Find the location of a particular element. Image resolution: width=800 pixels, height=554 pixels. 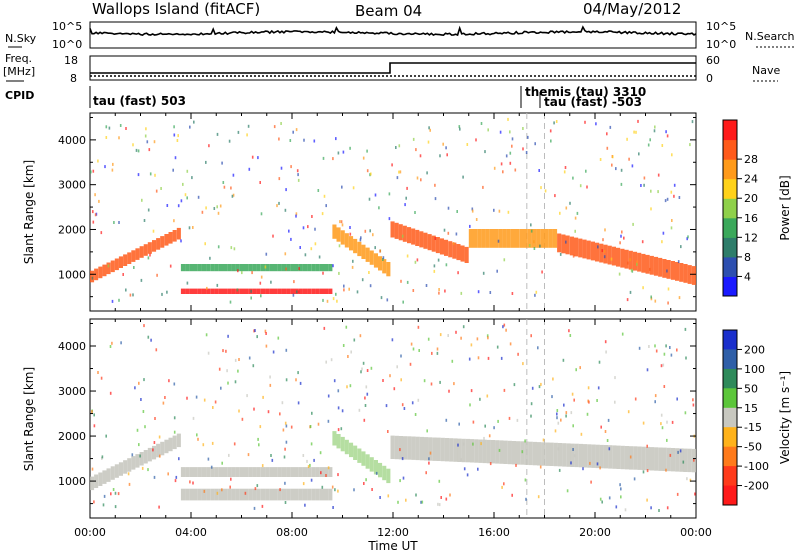

power-colorbar: 4 8 12 16 20 24 28 Power [dB] is located at coordinates (757, 208).